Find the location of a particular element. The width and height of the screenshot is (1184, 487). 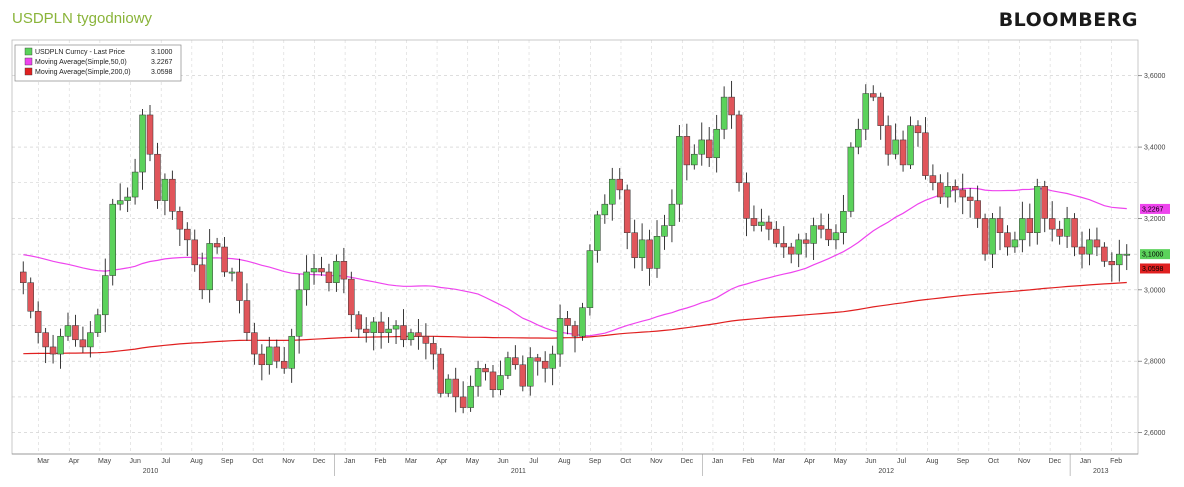

legend-value: 3.0598 is located at coordinates (162, 72).